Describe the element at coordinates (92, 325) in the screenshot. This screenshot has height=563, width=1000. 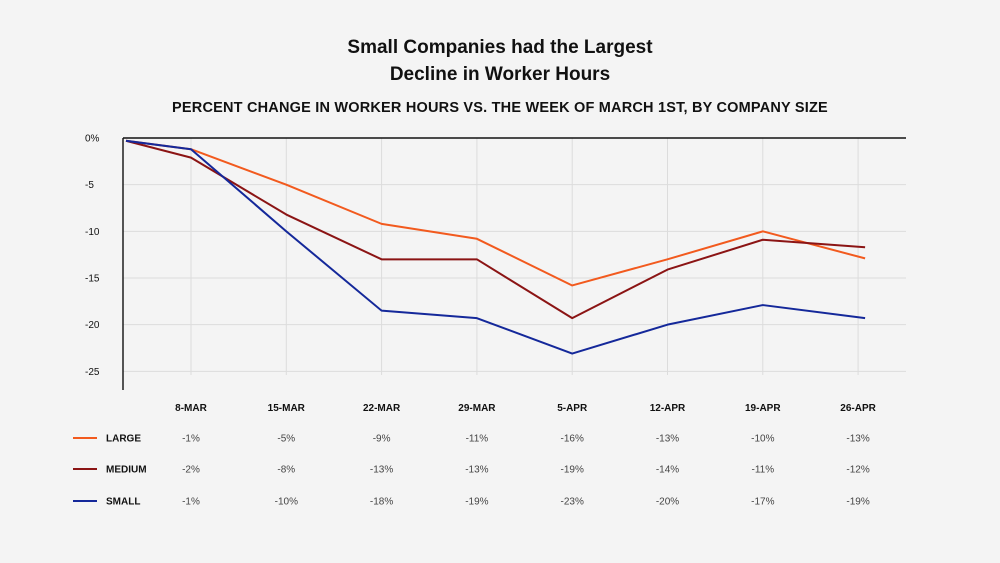
I see `y-tick-label: -20` at that location.